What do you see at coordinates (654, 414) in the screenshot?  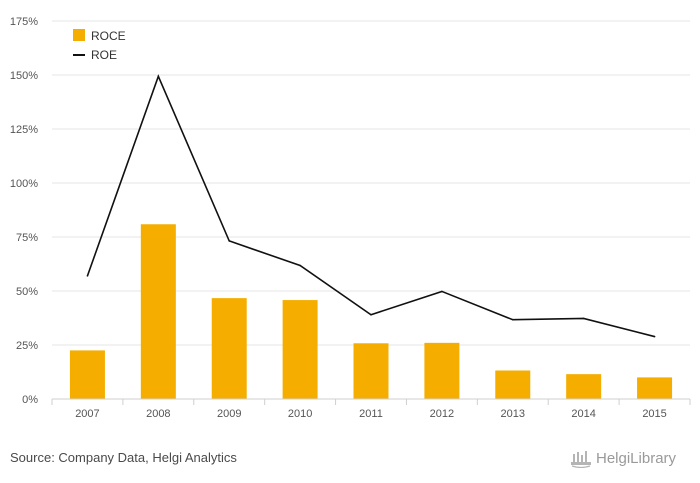 I see `x-tick-label: 2015` at bounding box center [654, 414].